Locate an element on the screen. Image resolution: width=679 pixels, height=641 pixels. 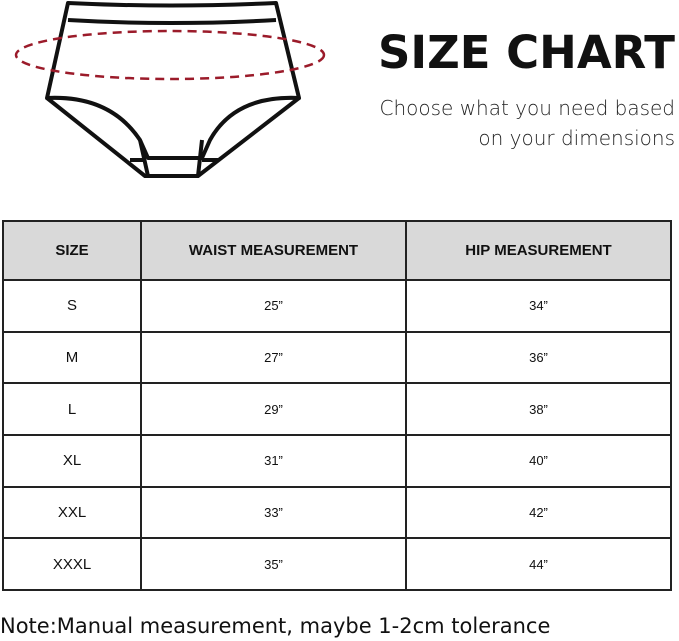
waist-cell: 33” is located at coordinates (273, 512).